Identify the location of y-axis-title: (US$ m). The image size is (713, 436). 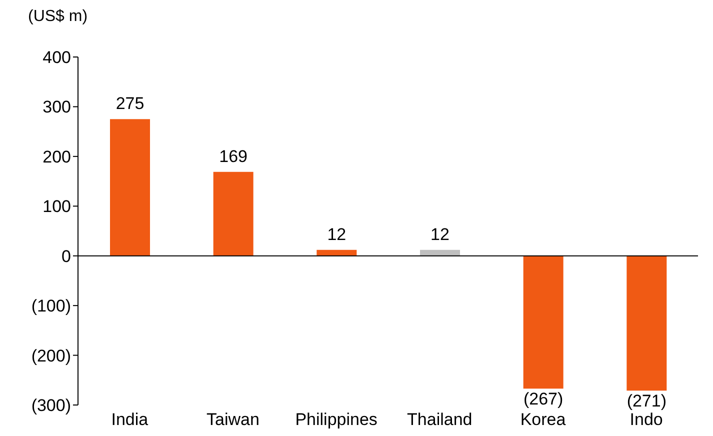
(58, 17).